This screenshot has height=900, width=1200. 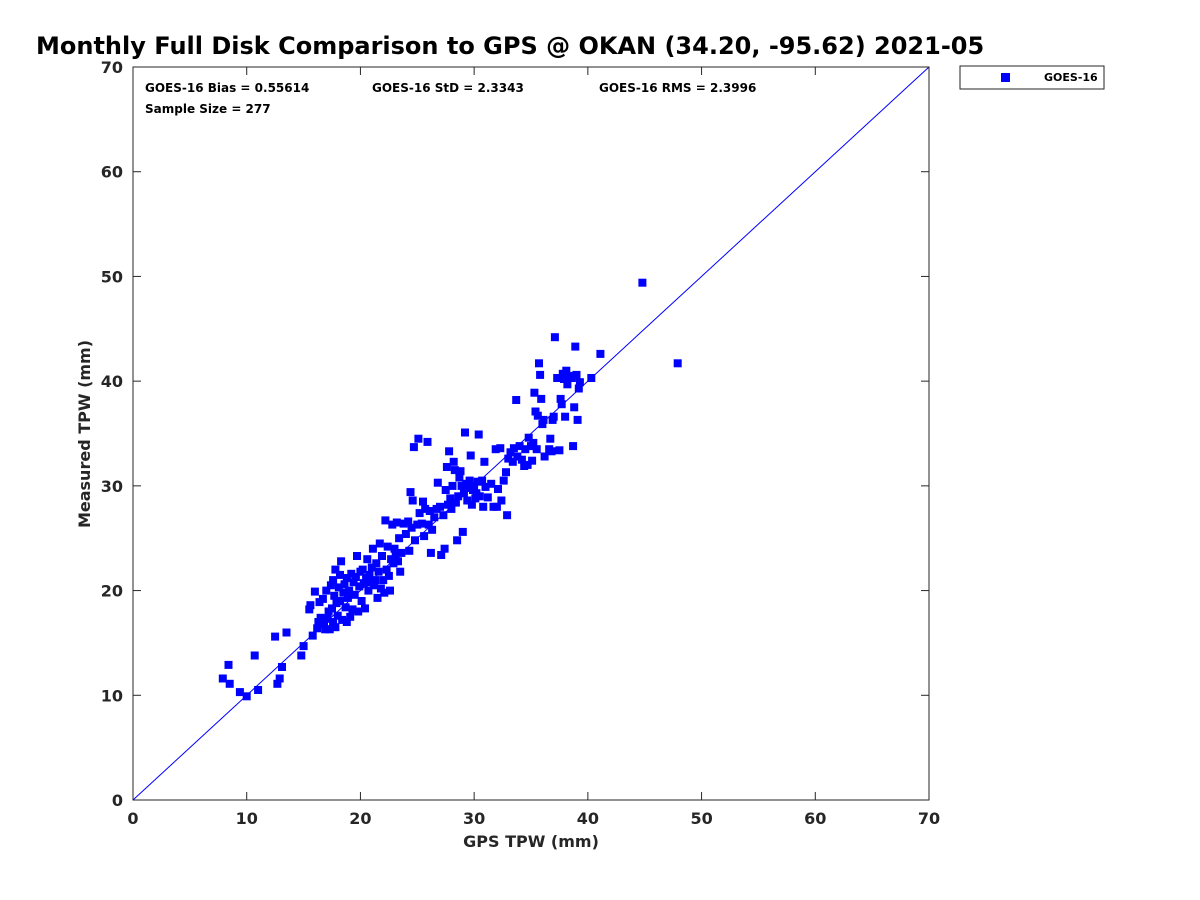 What do you see at coordinates (448, 88) in the screenshot?
I see `std-stat: GOES-16 StD = 2.3343` at bounding box center [448, 88].